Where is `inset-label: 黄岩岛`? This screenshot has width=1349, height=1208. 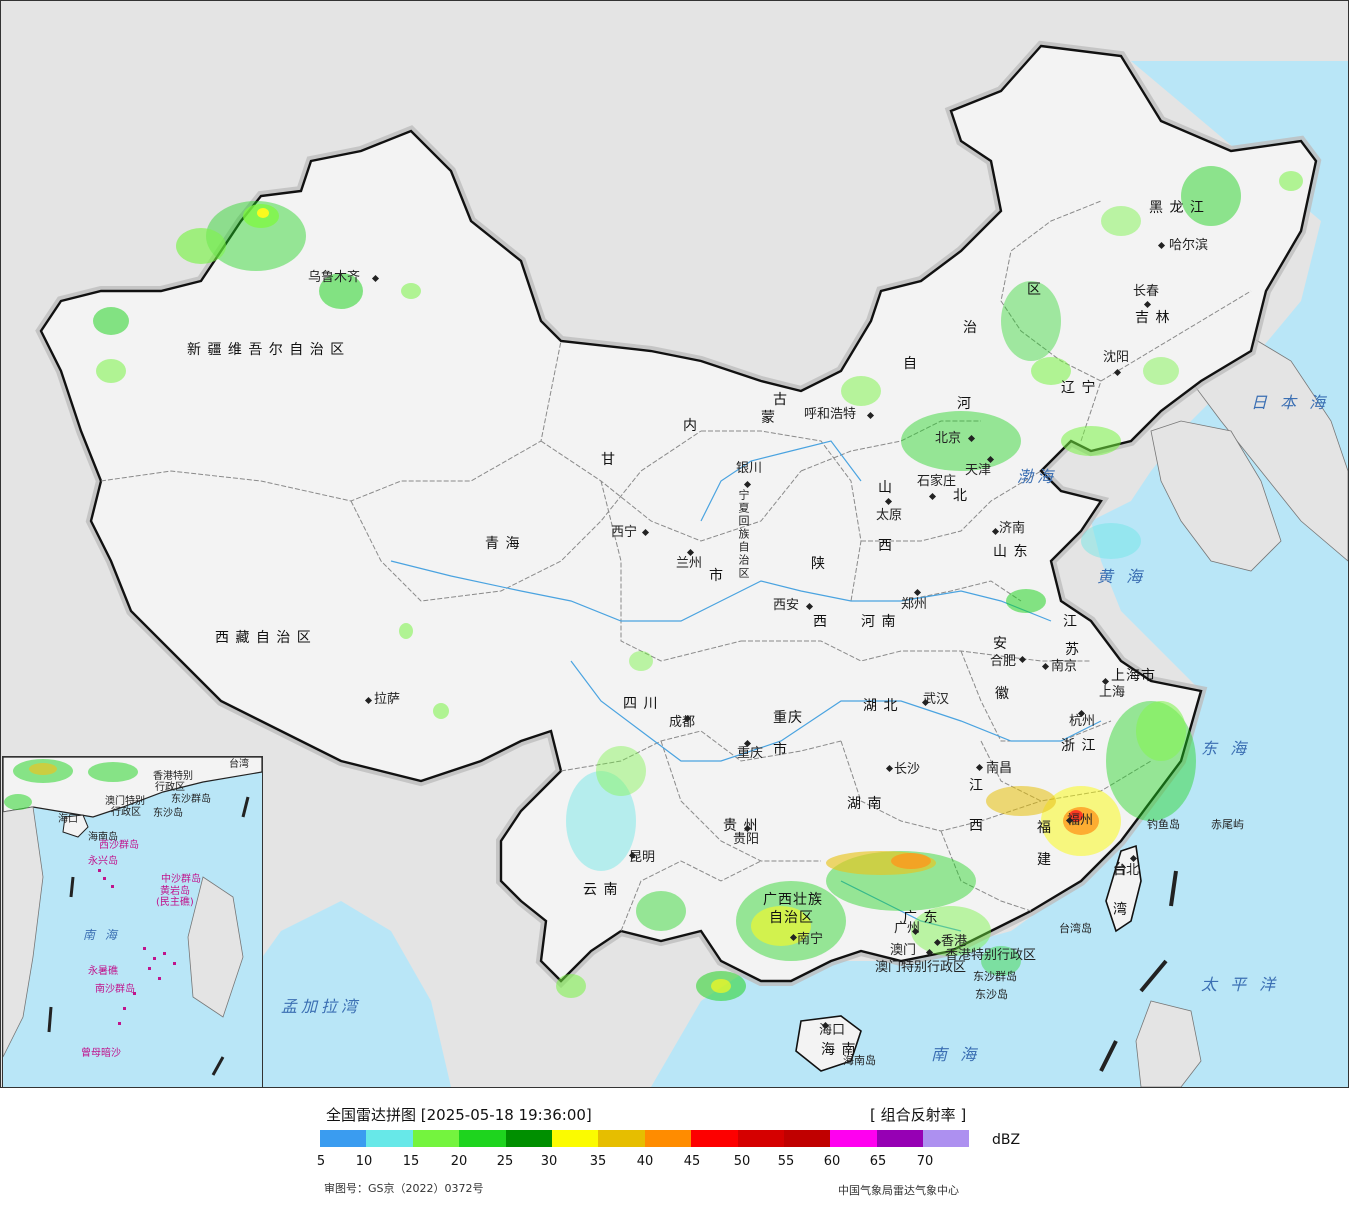
inset-label: 黄岩岛 is located at coordinates (175, 891).